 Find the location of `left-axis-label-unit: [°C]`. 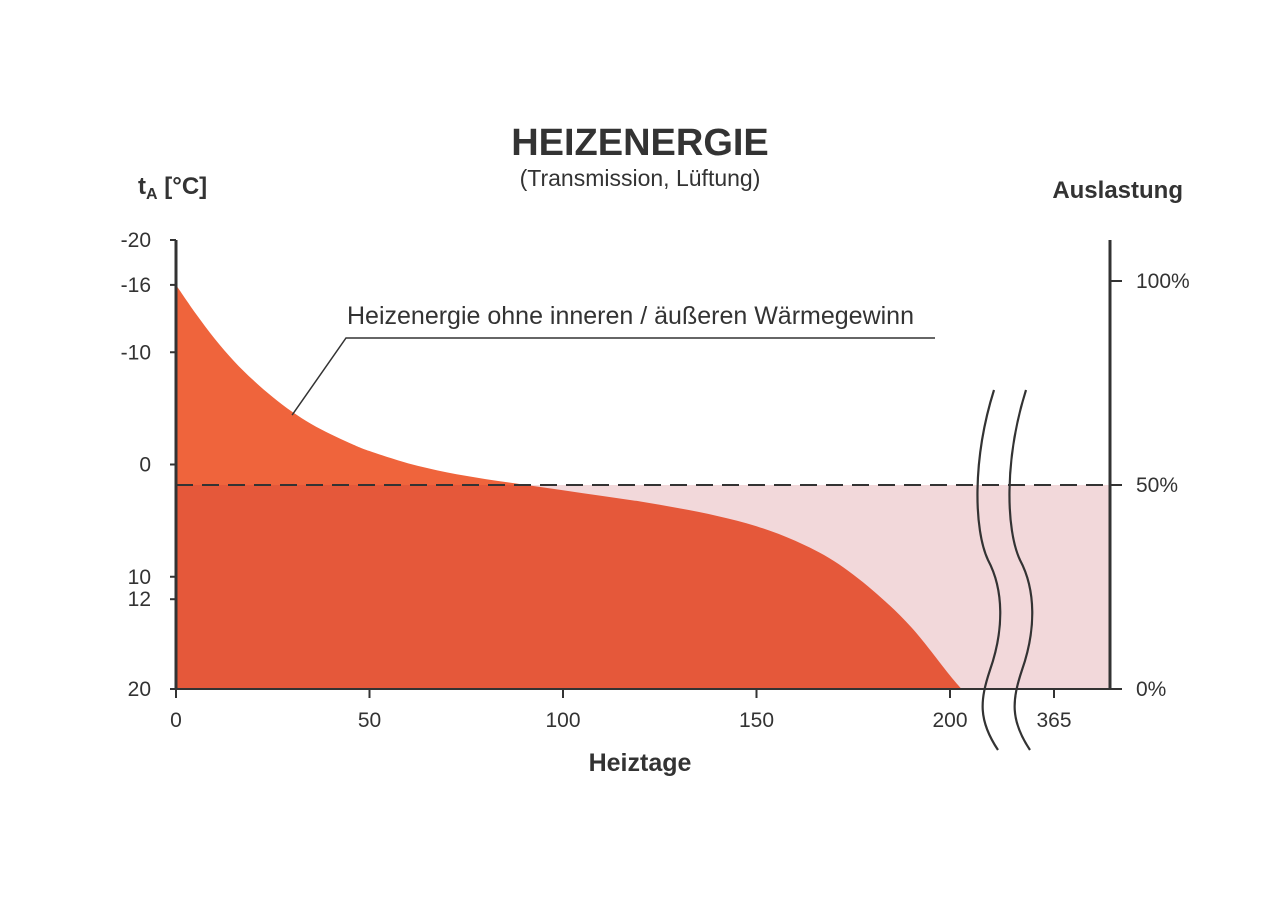

left-axis-label-unit: [°C] is located at coordinates (183, 186).